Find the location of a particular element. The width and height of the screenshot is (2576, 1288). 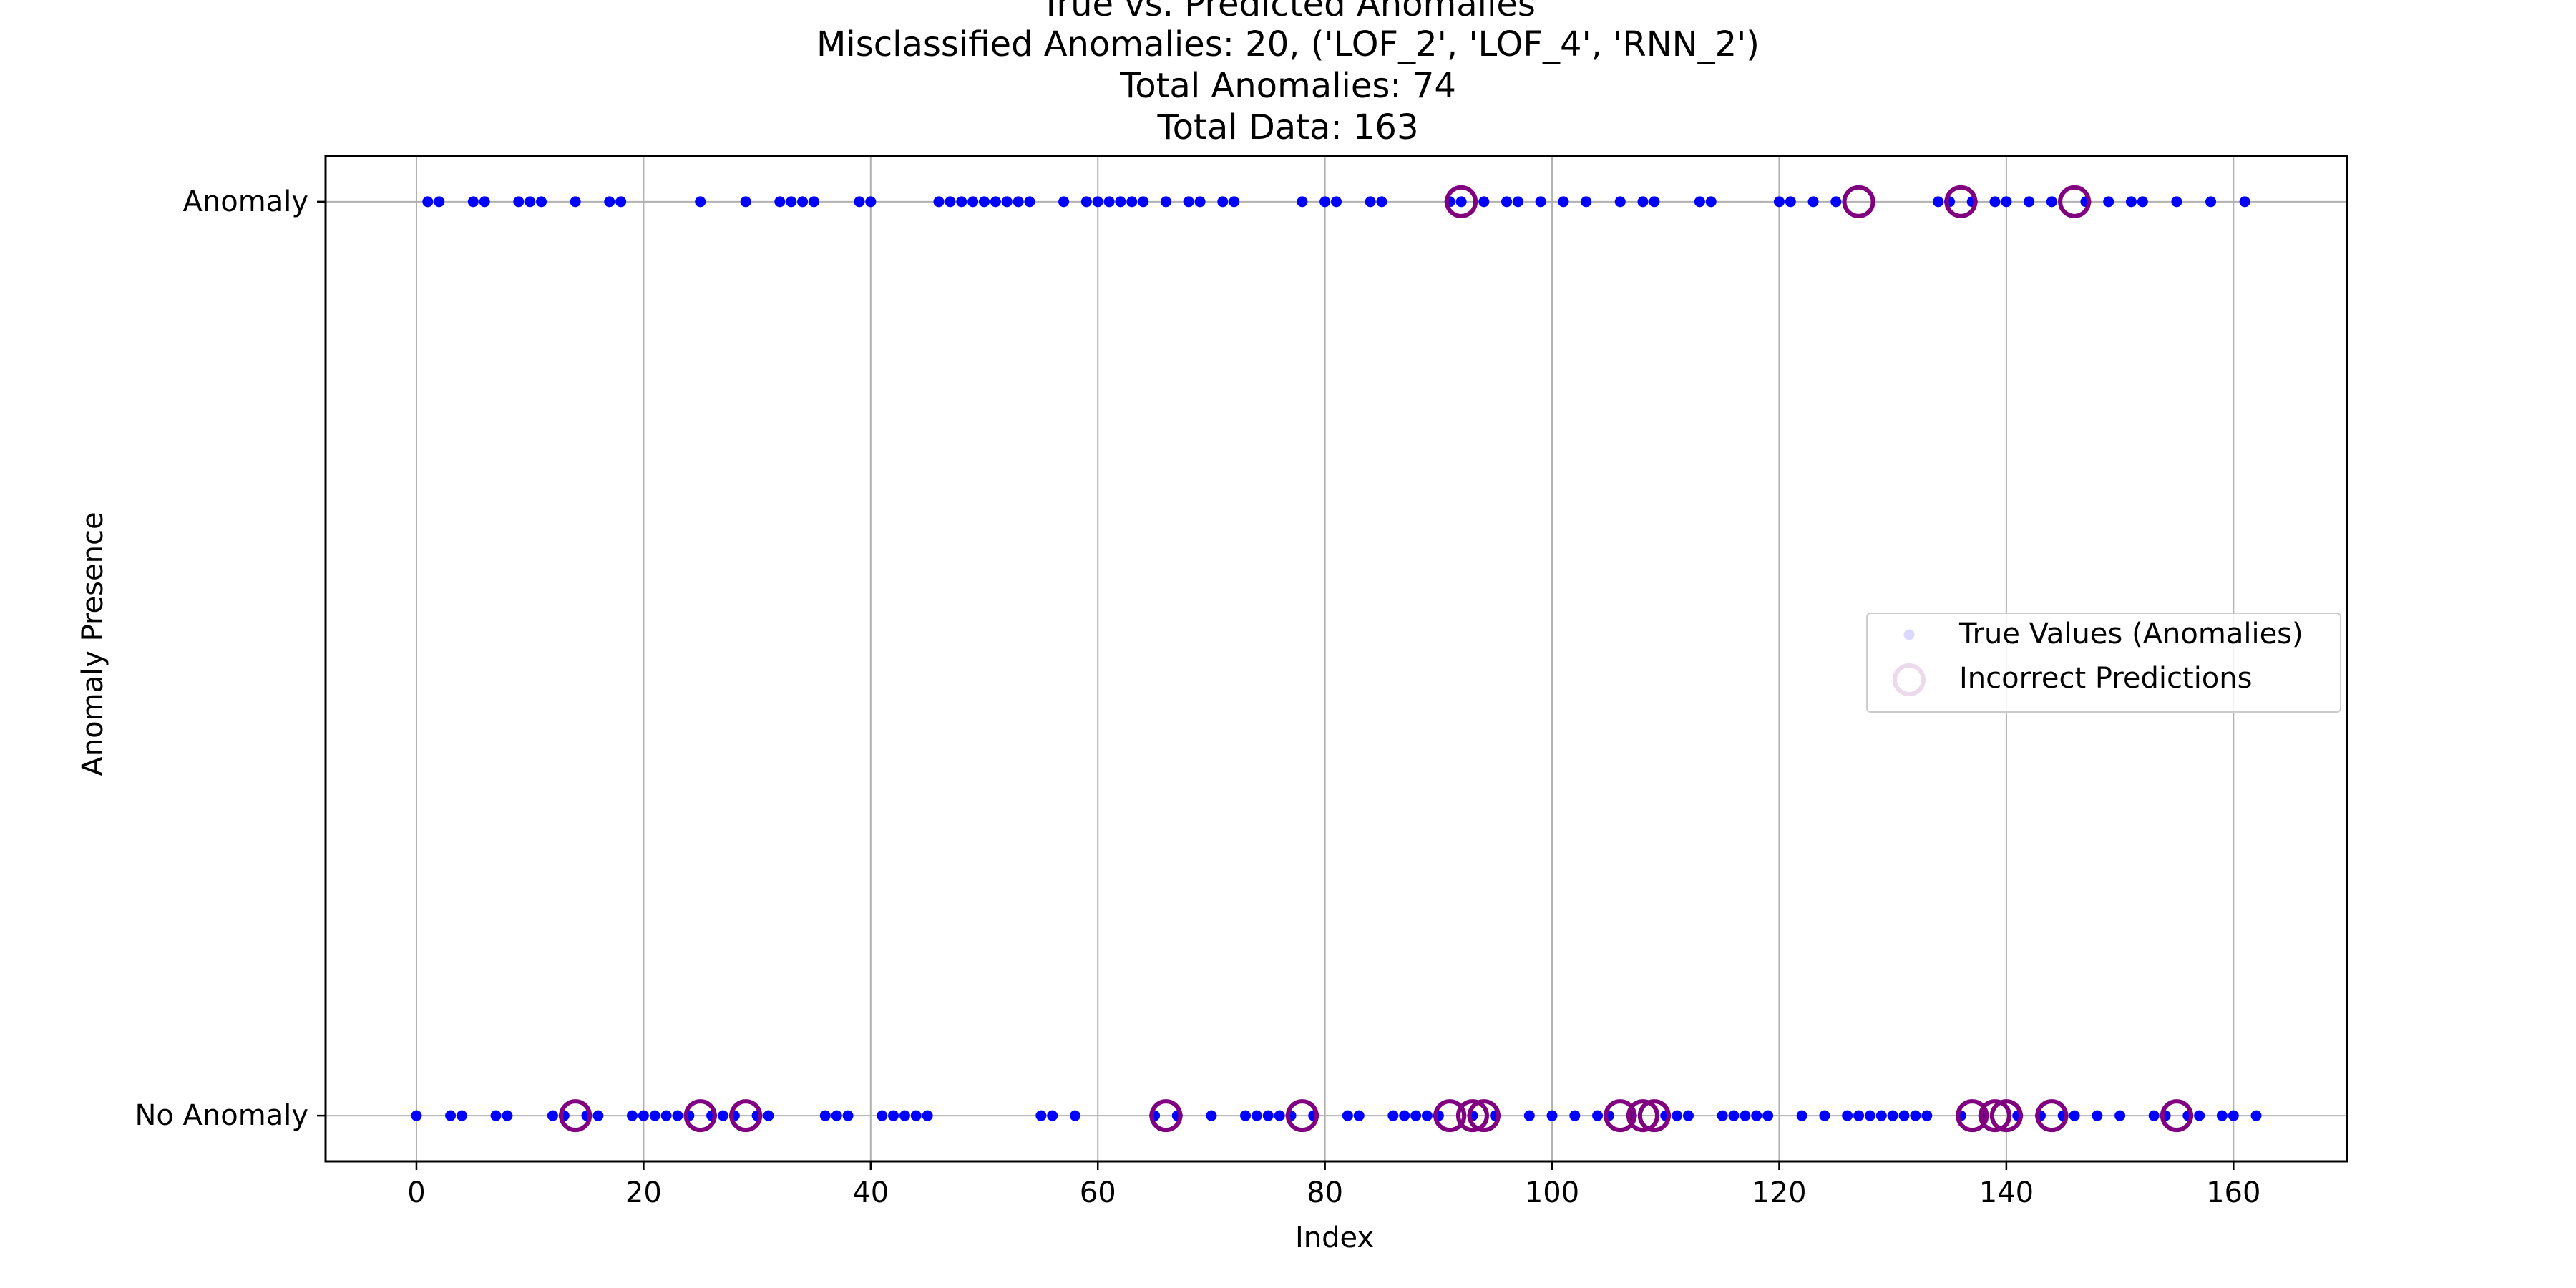

x-tick-label: 0 is located at coordinates (416, 1192).